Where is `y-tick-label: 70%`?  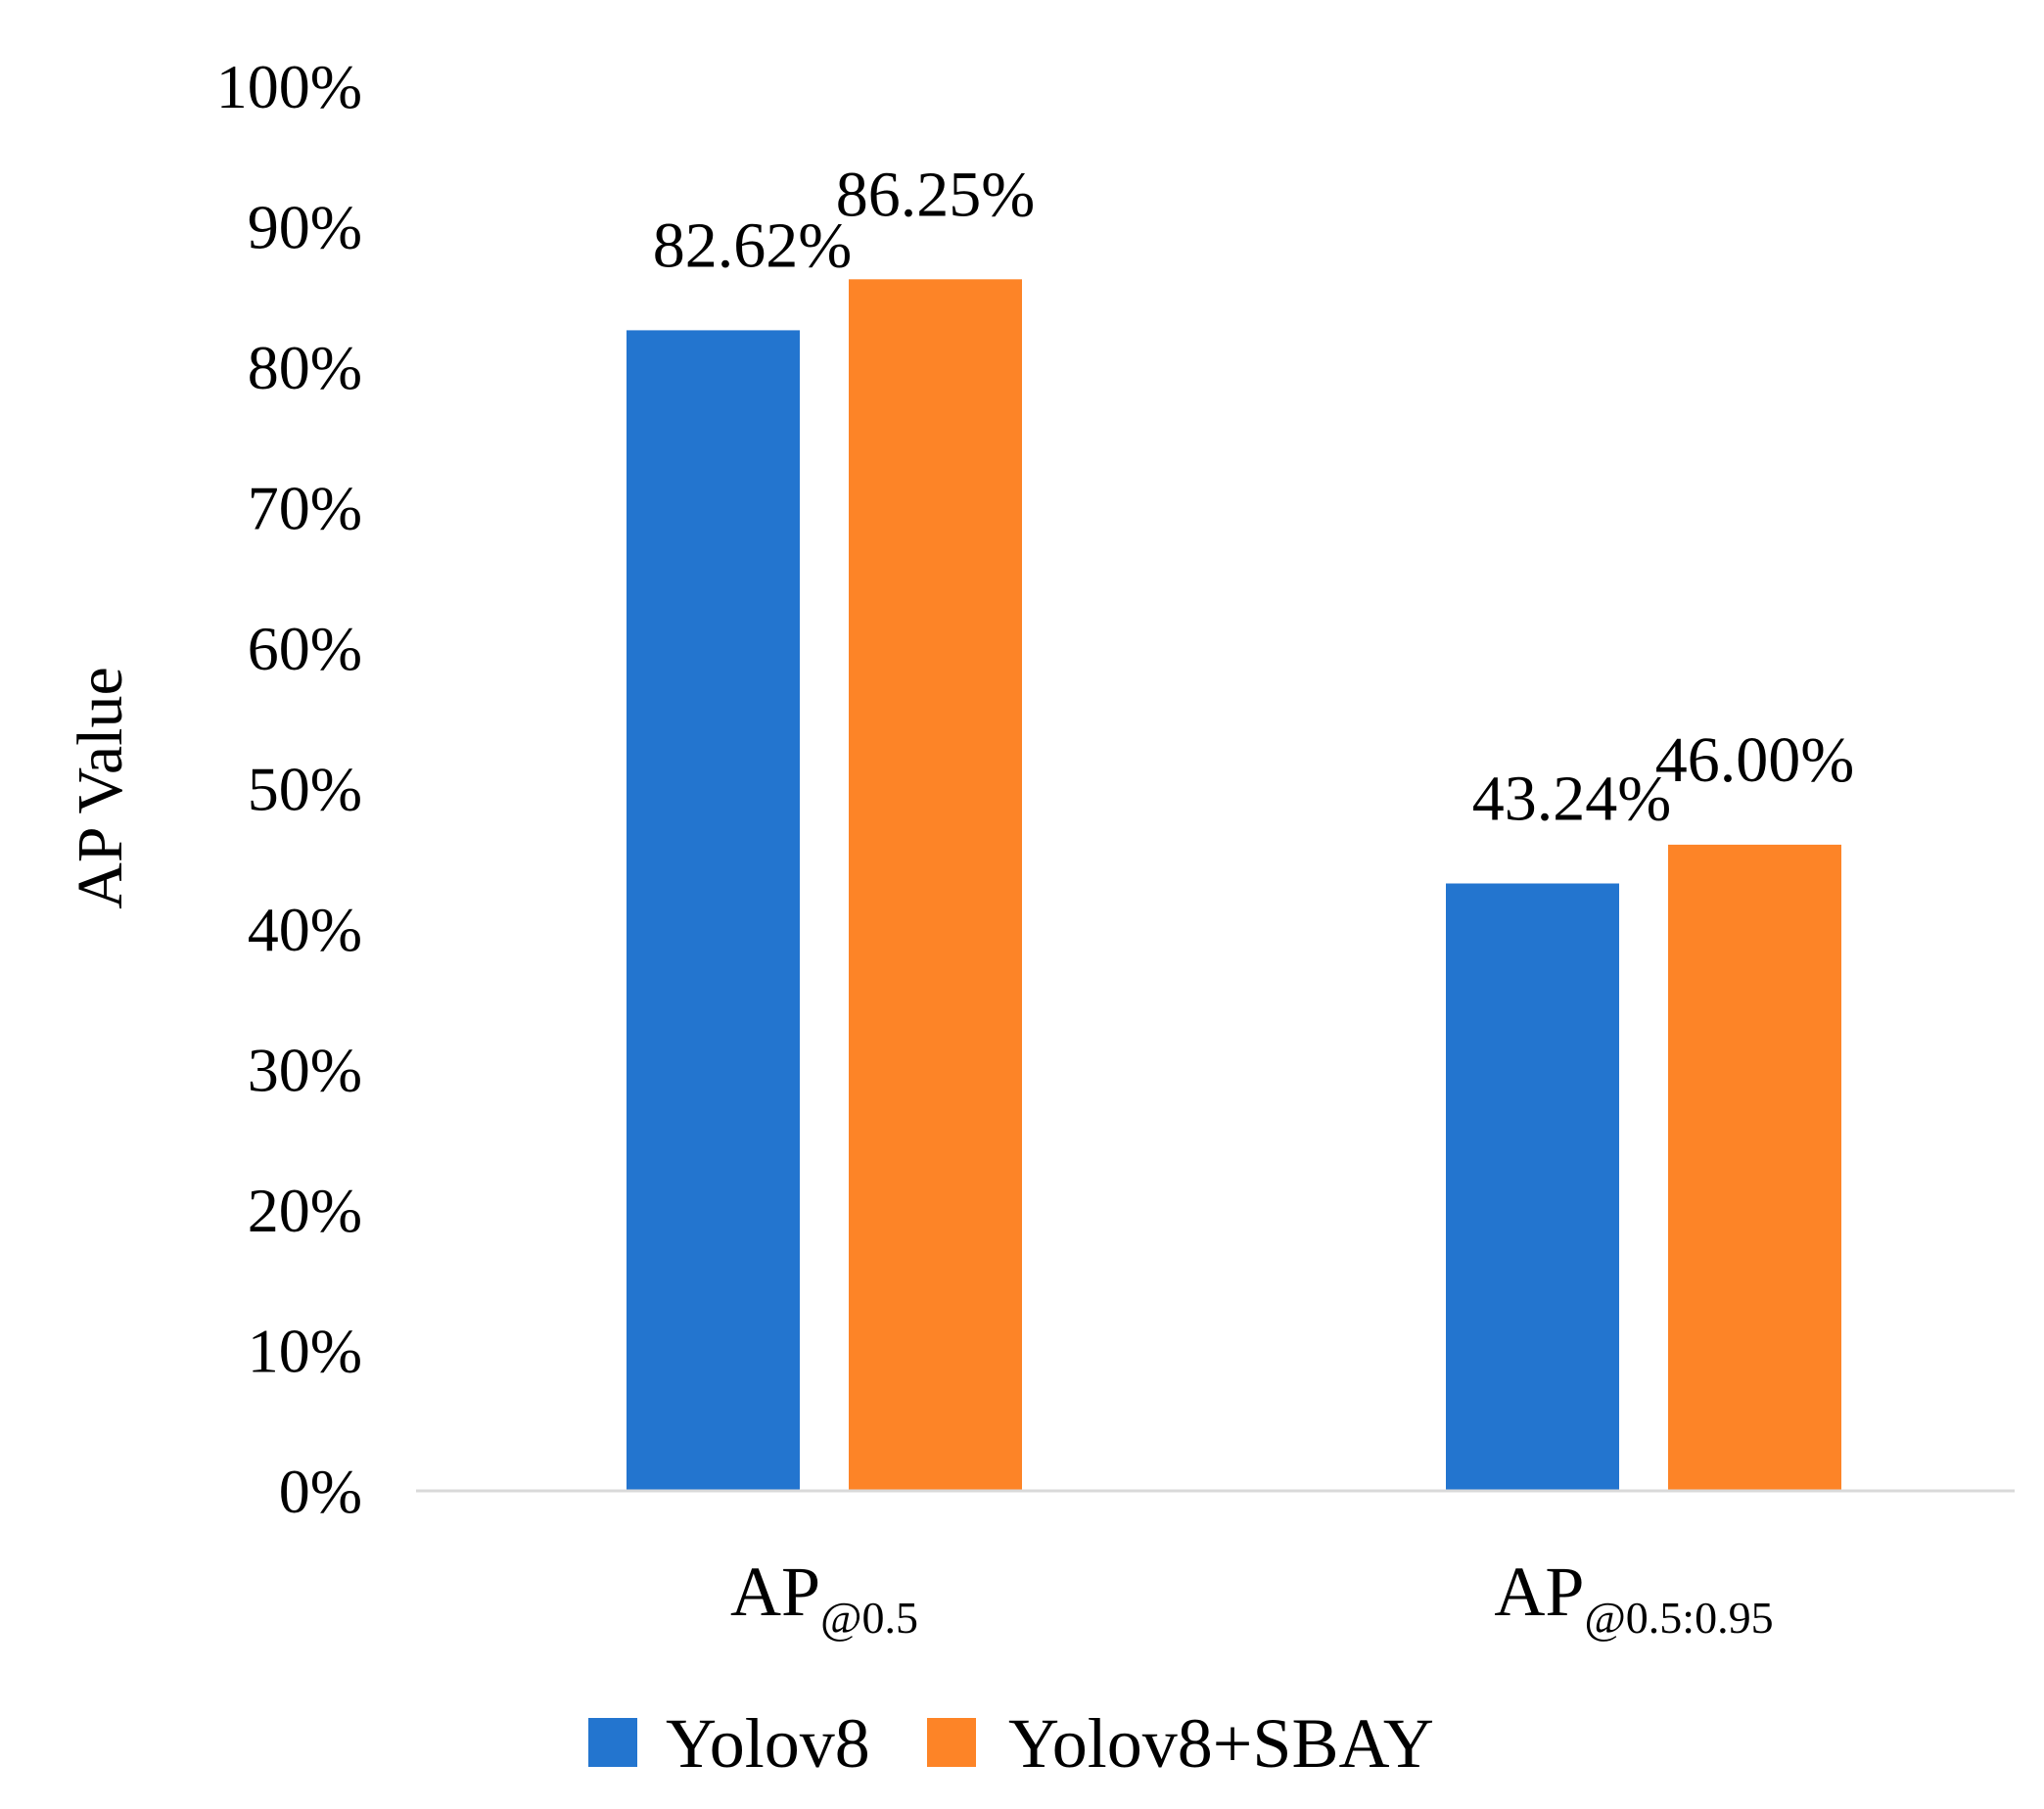 y-tick-label: 70% is located at coordinates (305, 508).